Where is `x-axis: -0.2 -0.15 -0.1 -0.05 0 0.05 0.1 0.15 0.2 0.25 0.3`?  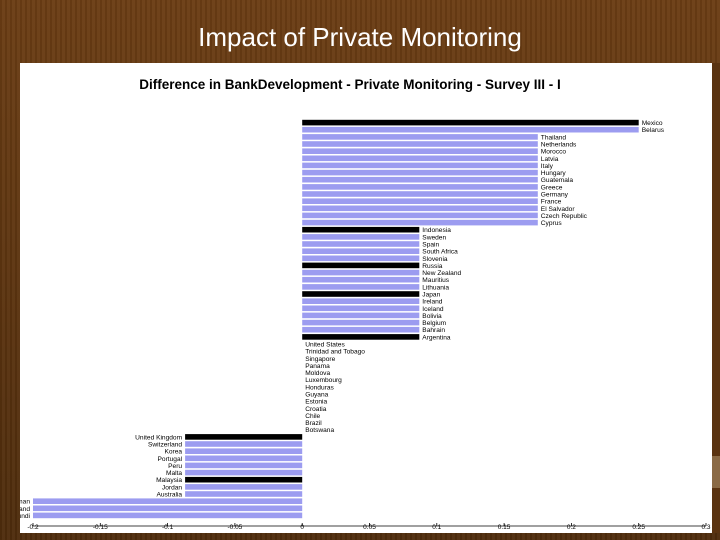 x-axis: -0.2 -0.15 -0.1 -0.05 0 0.05 0.1 0.15 0.2 0.25 0.3 is located at coordinates (369, 527).